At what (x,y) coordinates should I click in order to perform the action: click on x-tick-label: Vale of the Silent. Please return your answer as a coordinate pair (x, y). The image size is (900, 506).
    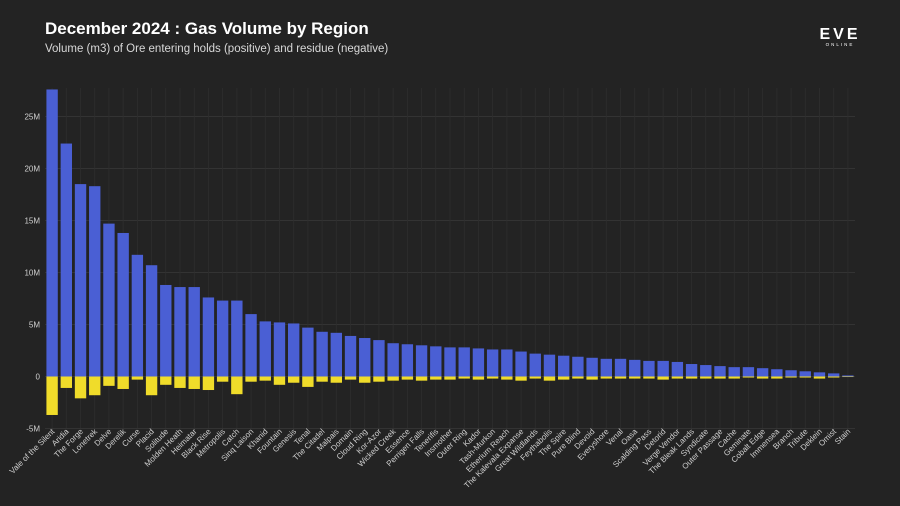
    Looking at the image, I should click on (32, 451).